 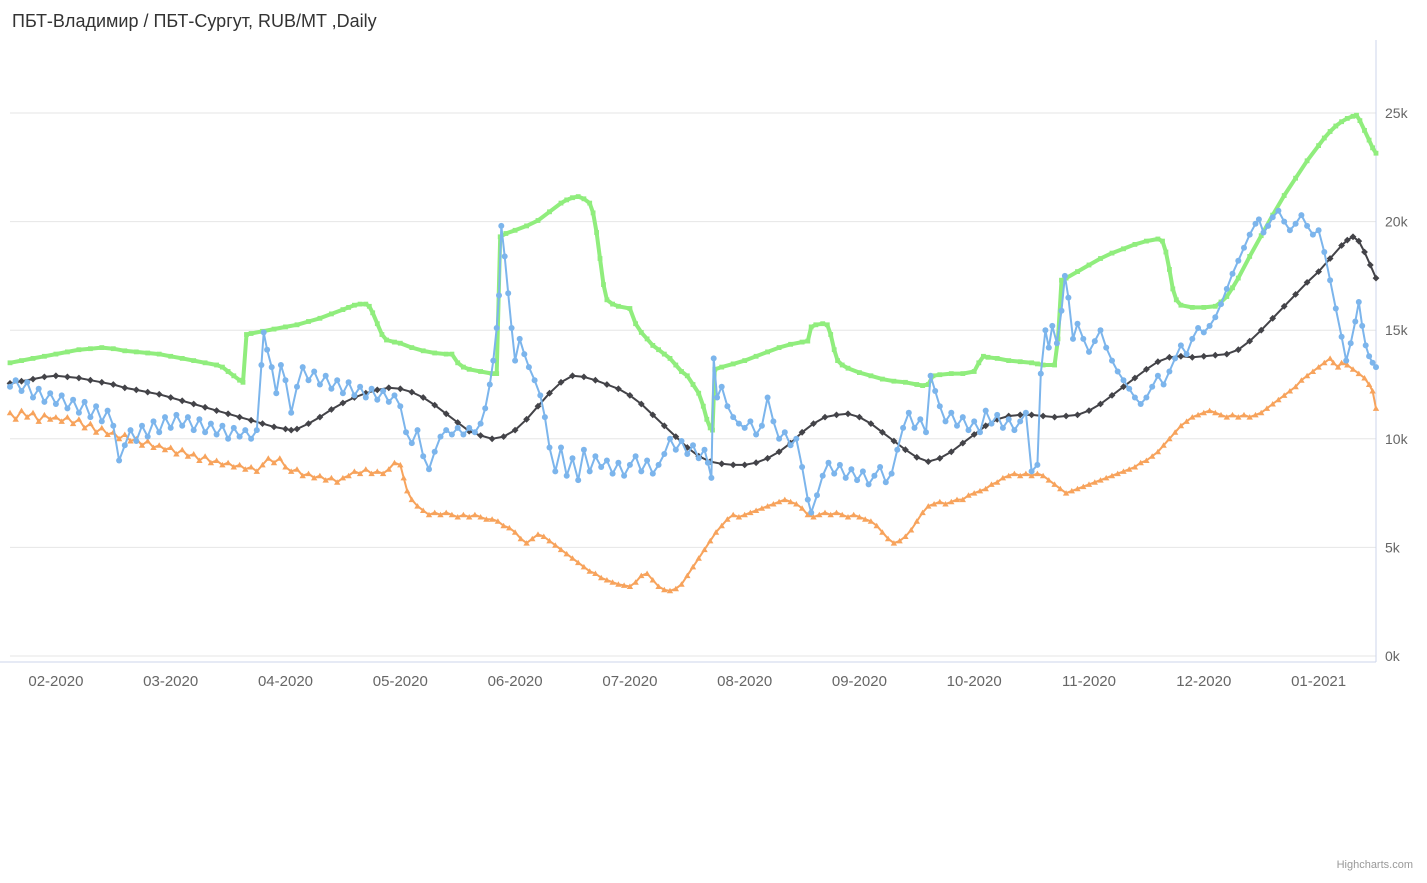 I want to click on x-axis-label: 03-2020, so click(x=170, y=681).